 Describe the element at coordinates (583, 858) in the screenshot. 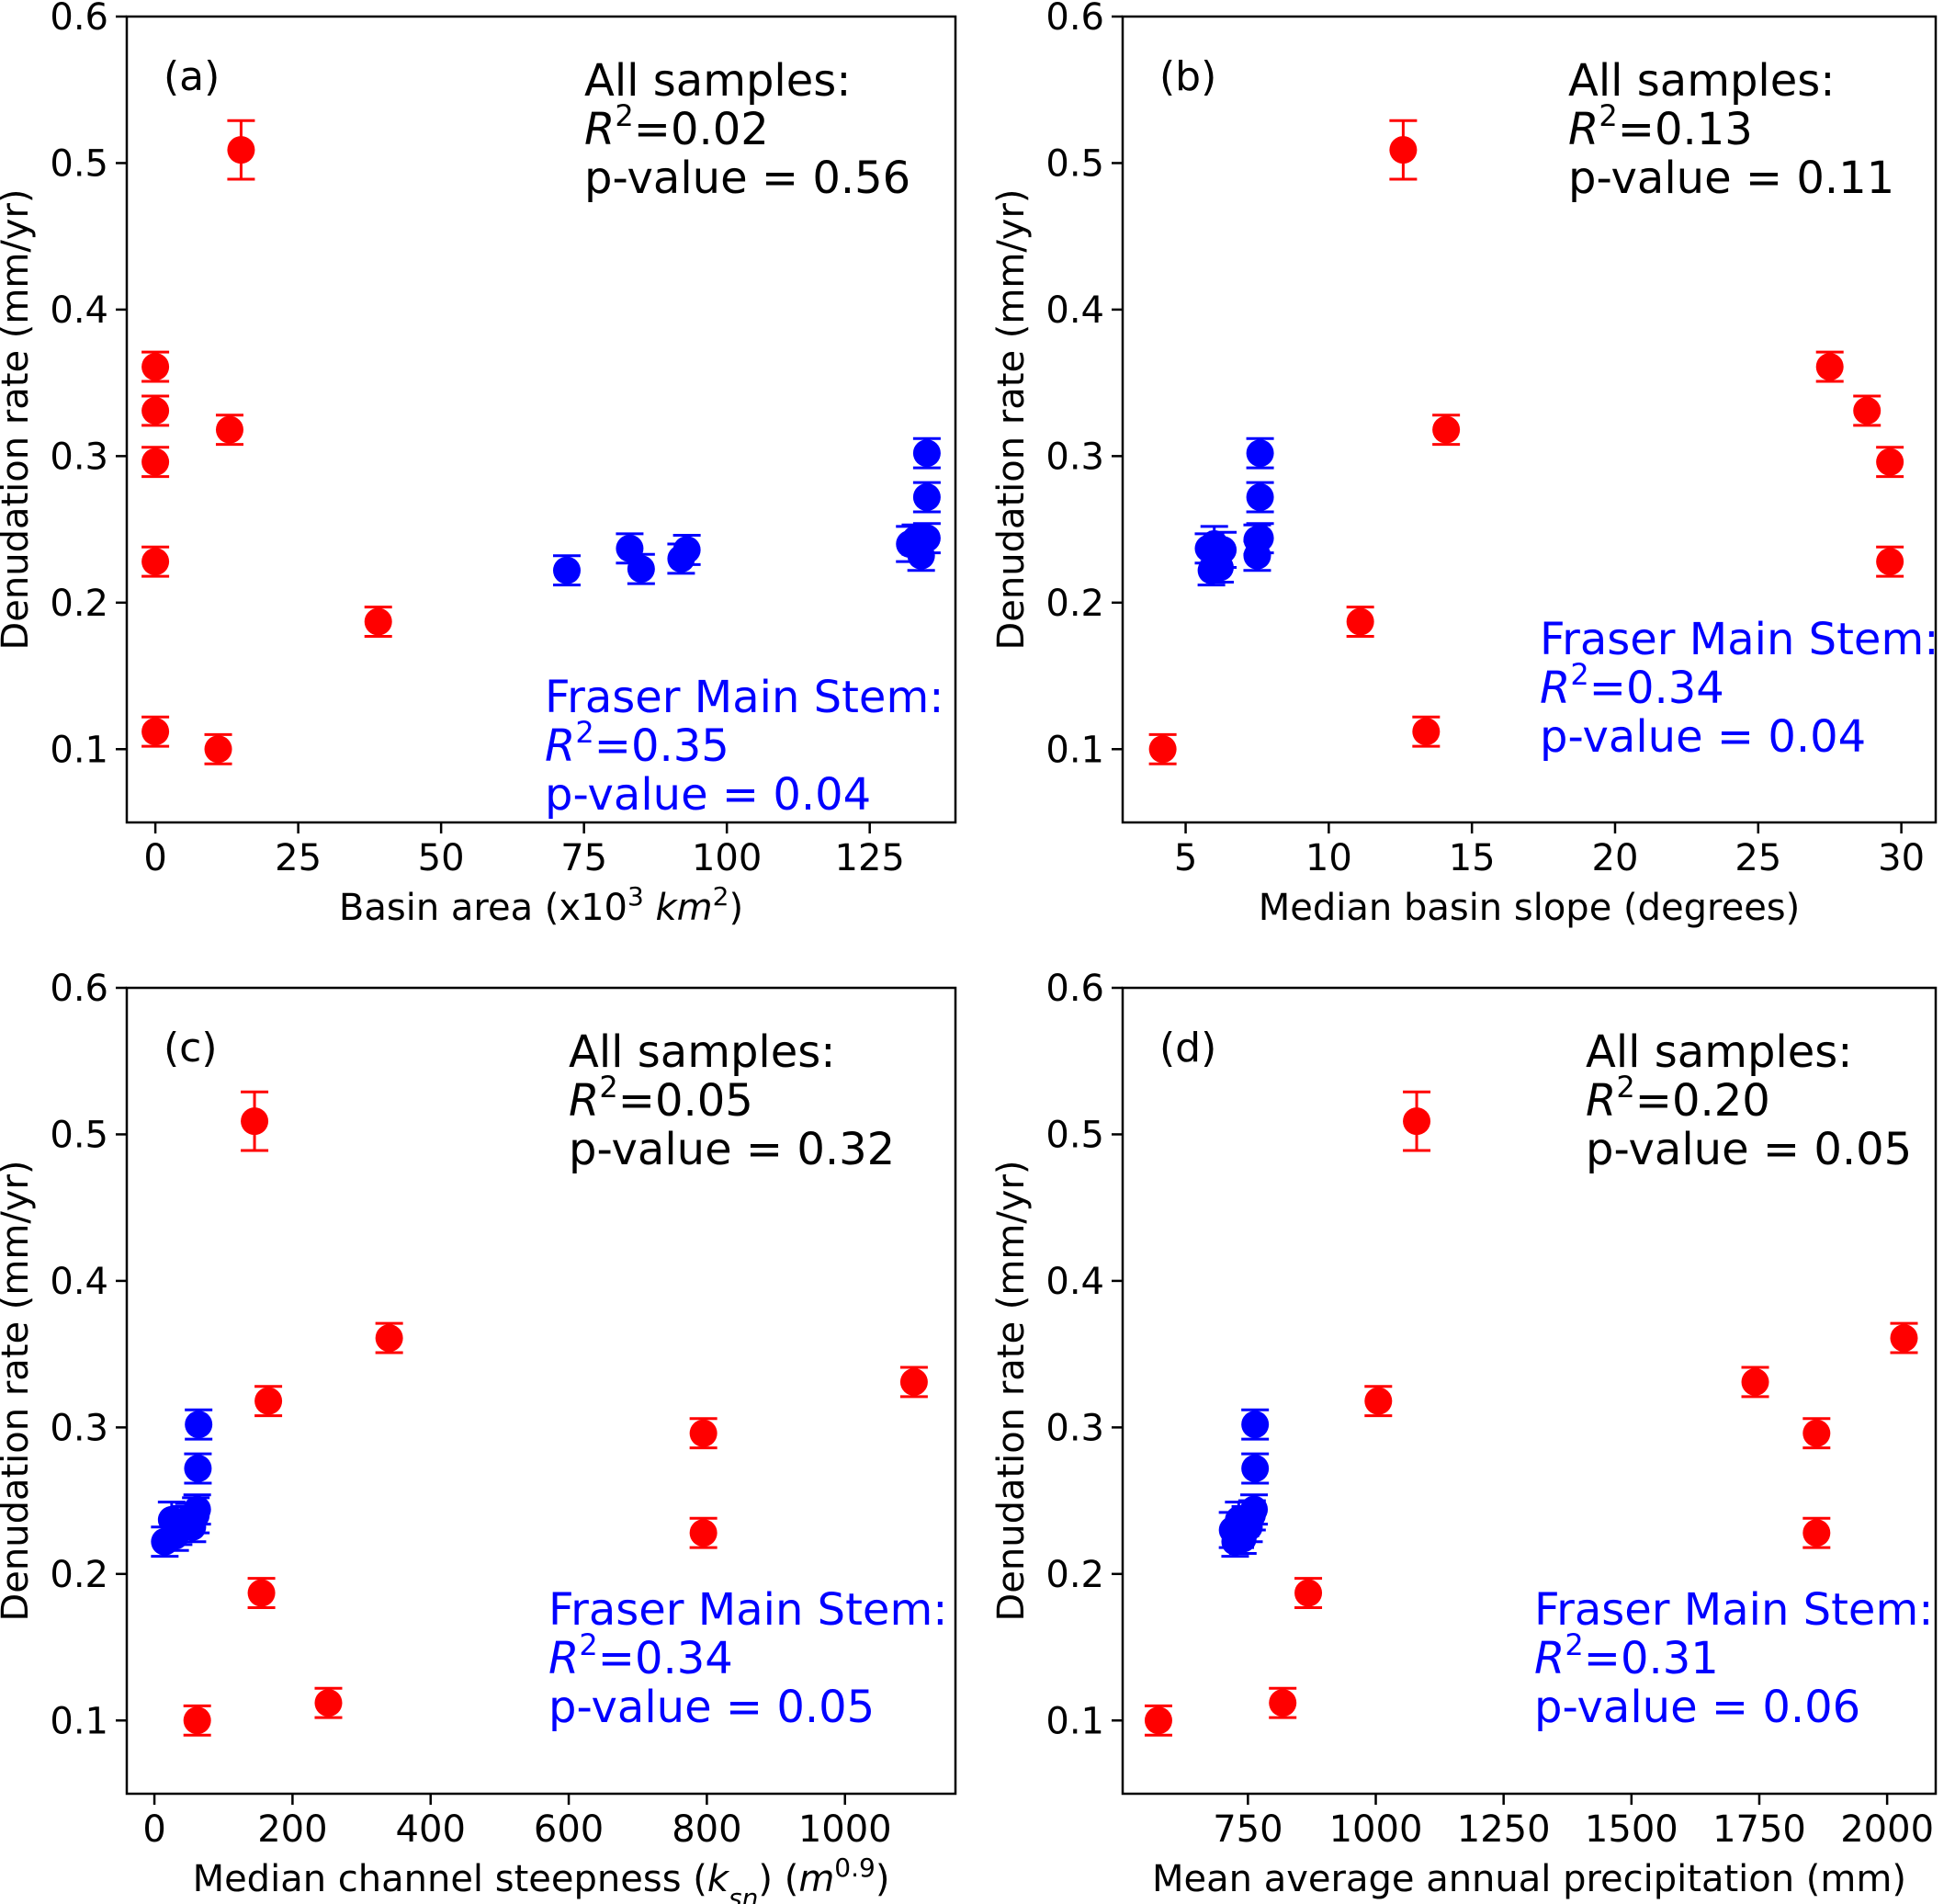

I see `x-tick-label: 75` at that location.